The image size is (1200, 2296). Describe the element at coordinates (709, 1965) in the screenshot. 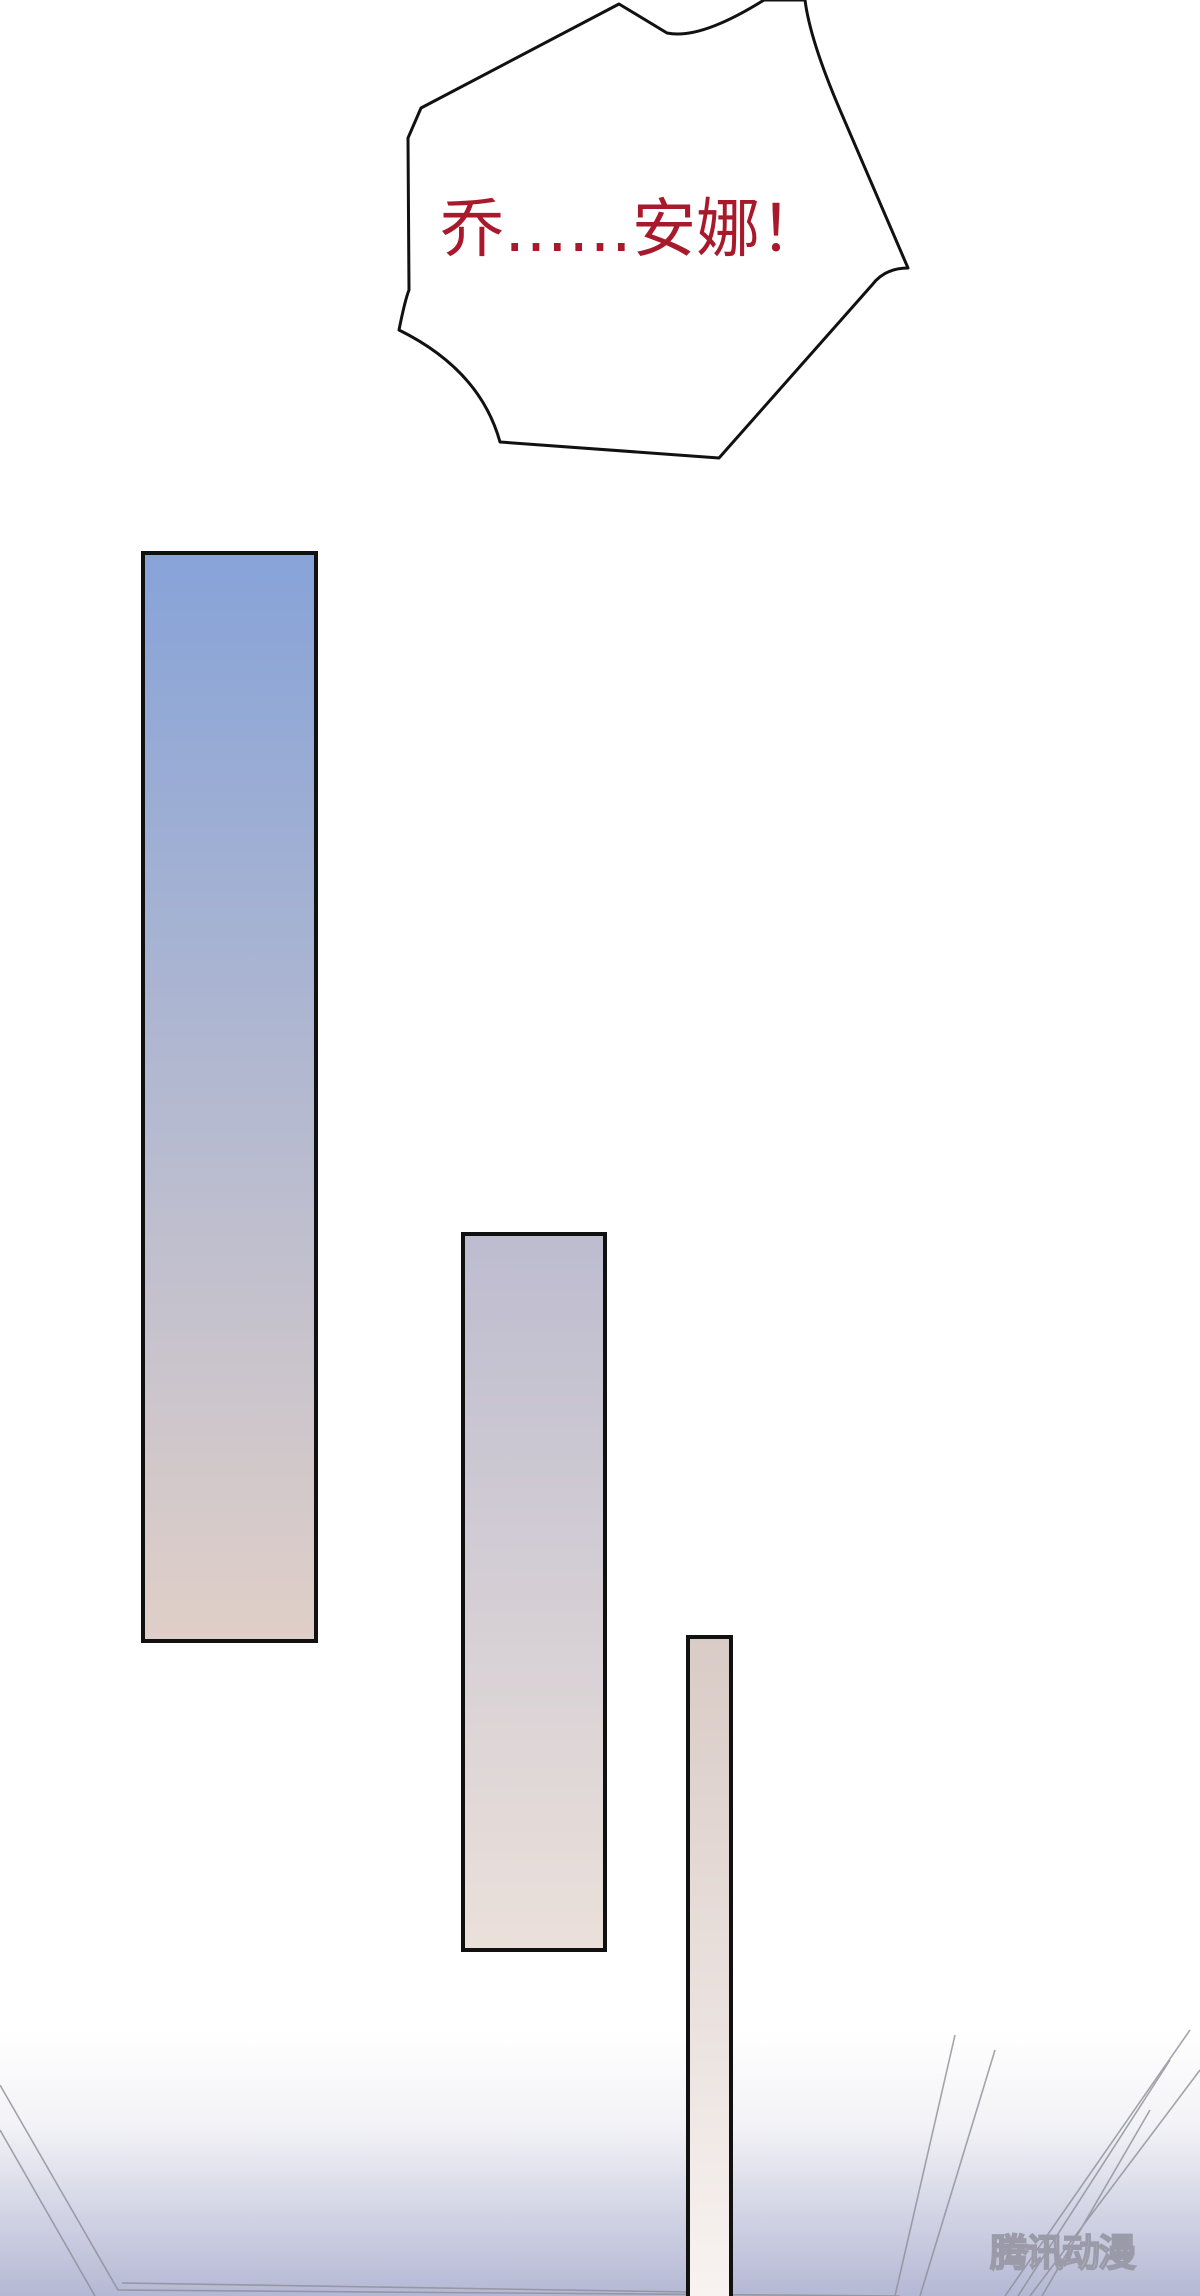

I see `narrow-panel` at that location.